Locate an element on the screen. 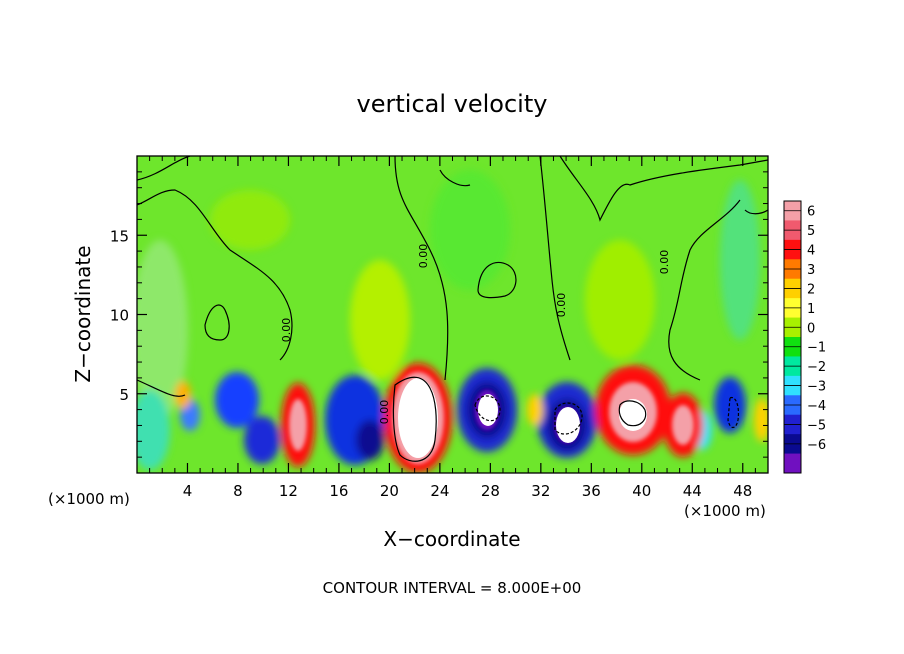  x-tick-label: 36 is located at coordinates (591, 491).